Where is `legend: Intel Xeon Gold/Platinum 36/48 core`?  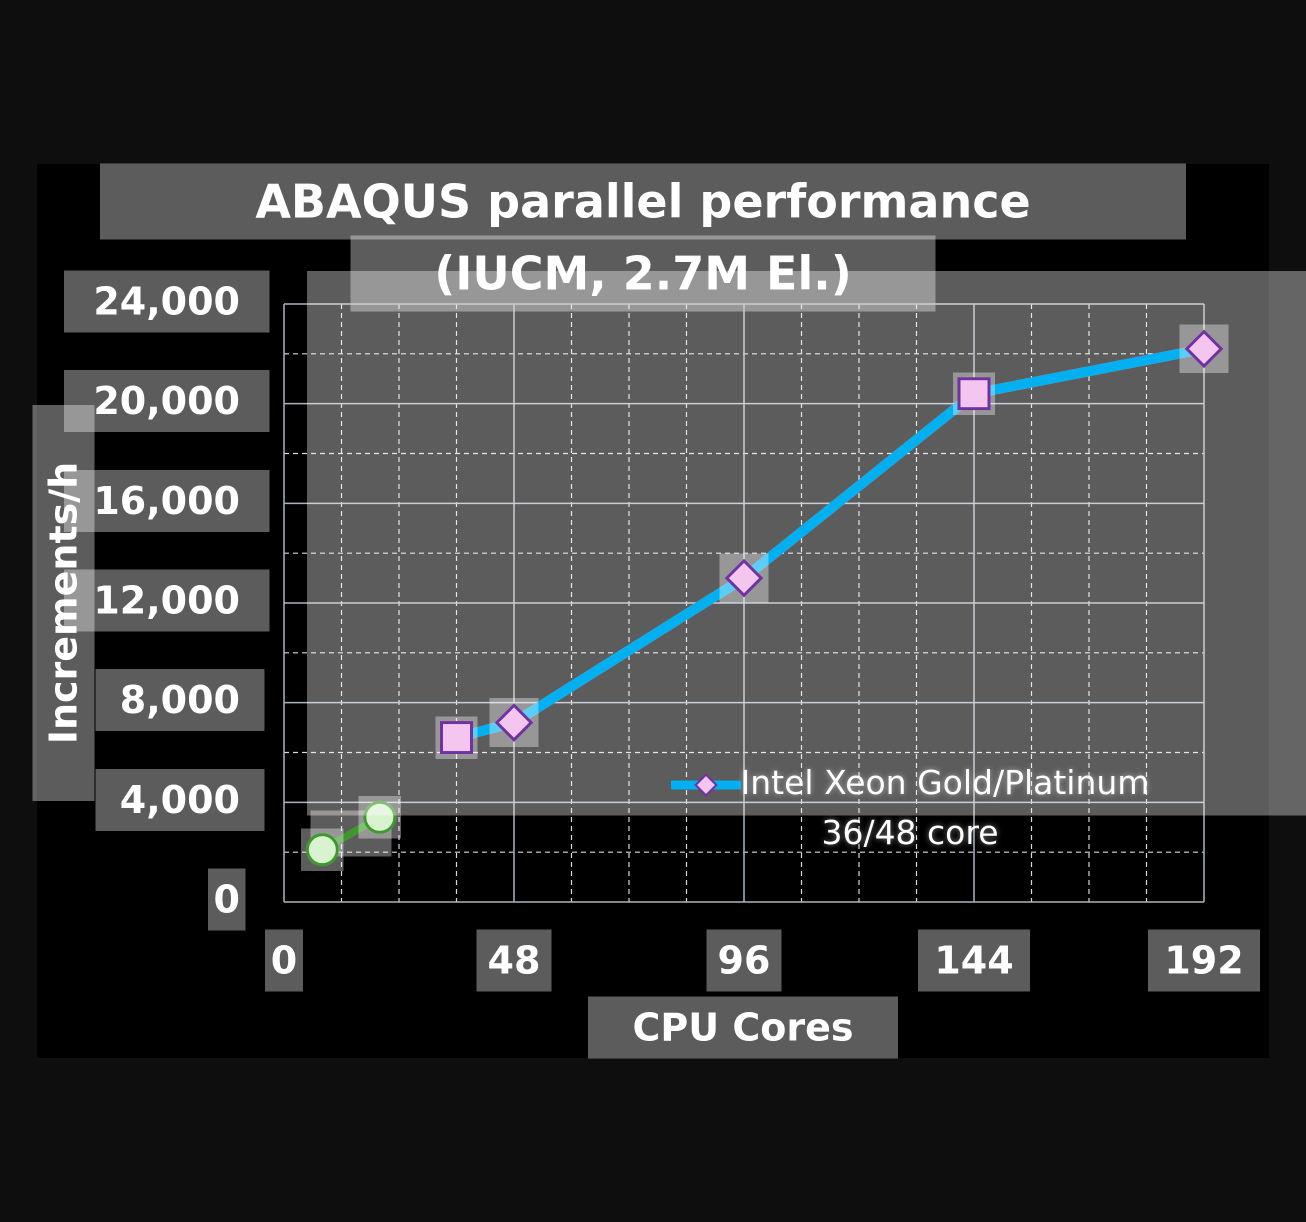
legend: Intel Xeon Gold/Platinum 36/48 core is located at coordinates (910, 808).